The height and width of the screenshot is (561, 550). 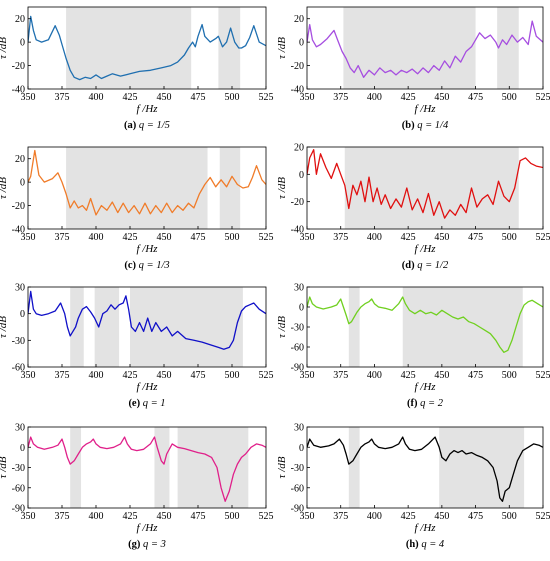 What do you see at coordinates (18, 368) in the screenshot?
I see `y-tick-label: -60` at bounding box center [18, 368].